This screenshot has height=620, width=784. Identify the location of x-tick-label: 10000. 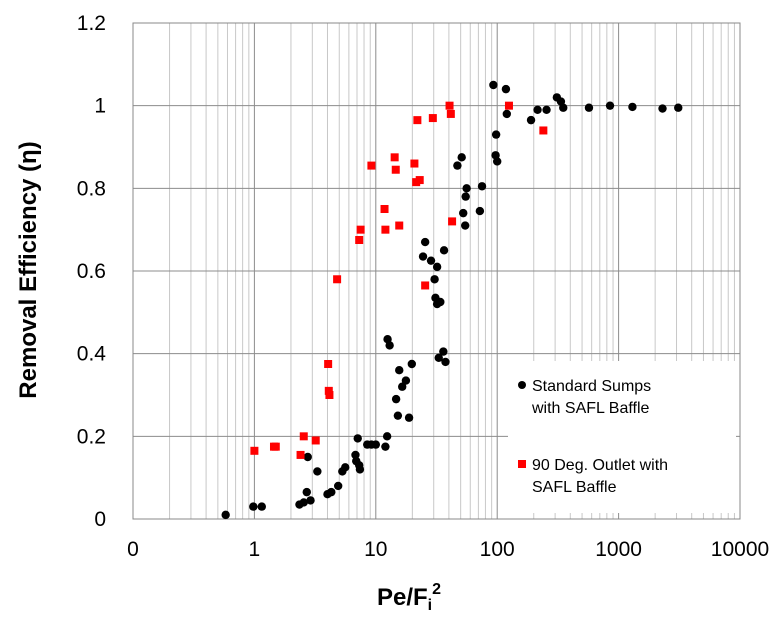
(740, 549).